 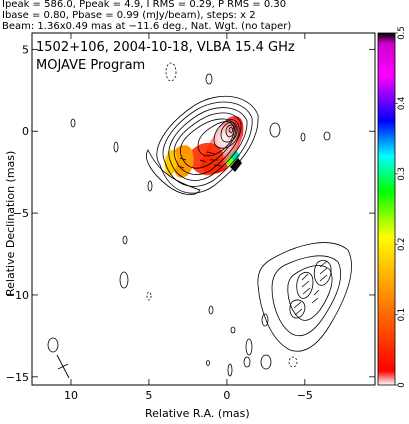 What do you see at coordinates (386, 209) in the screenshot?
I see `colorbar` at bounding box center [386, 209].